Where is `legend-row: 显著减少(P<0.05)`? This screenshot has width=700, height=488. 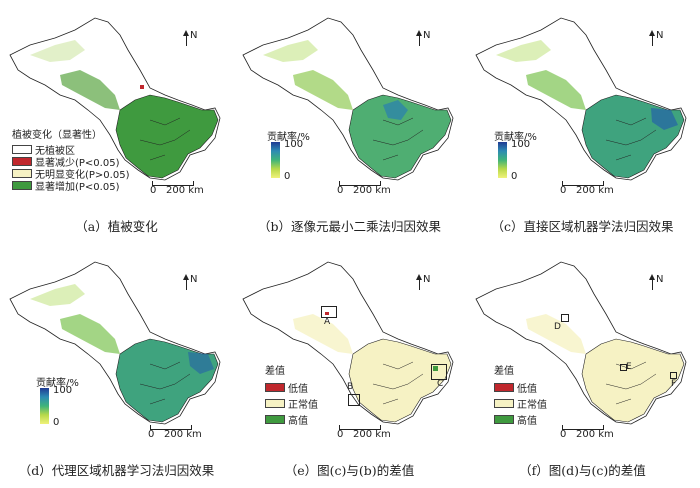
legend-row: 显著减少(P<0.05) is located at coordinates (70, 162).